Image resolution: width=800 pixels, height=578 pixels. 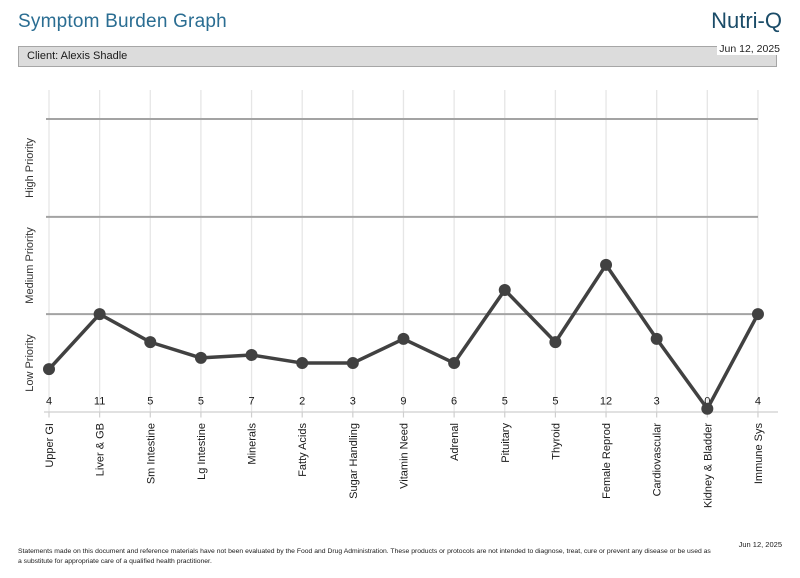 I want to click on y-axis-band-label: Low Priority, so click(x=30, y=363).